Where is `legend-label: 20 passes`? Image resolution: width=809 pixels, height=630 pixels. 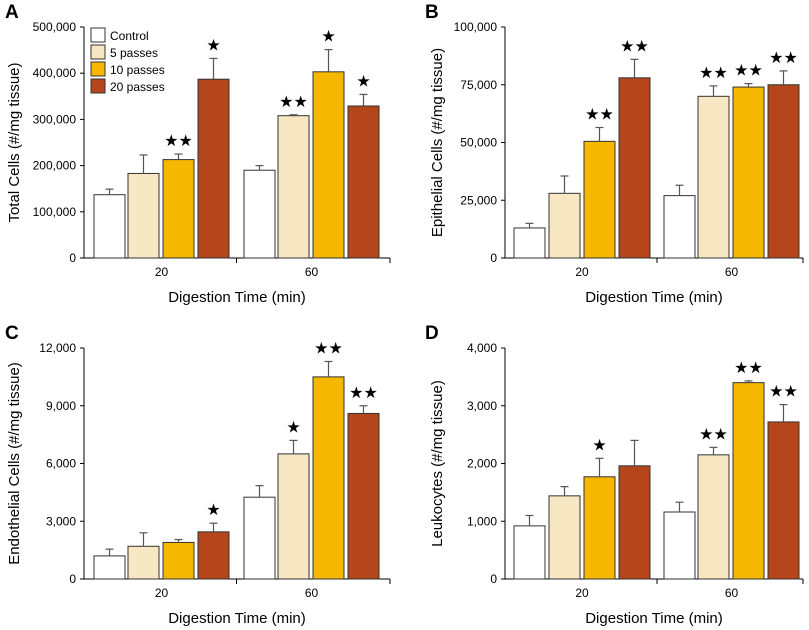 legend-label: 20 passes is located at coordinates (137, 87).